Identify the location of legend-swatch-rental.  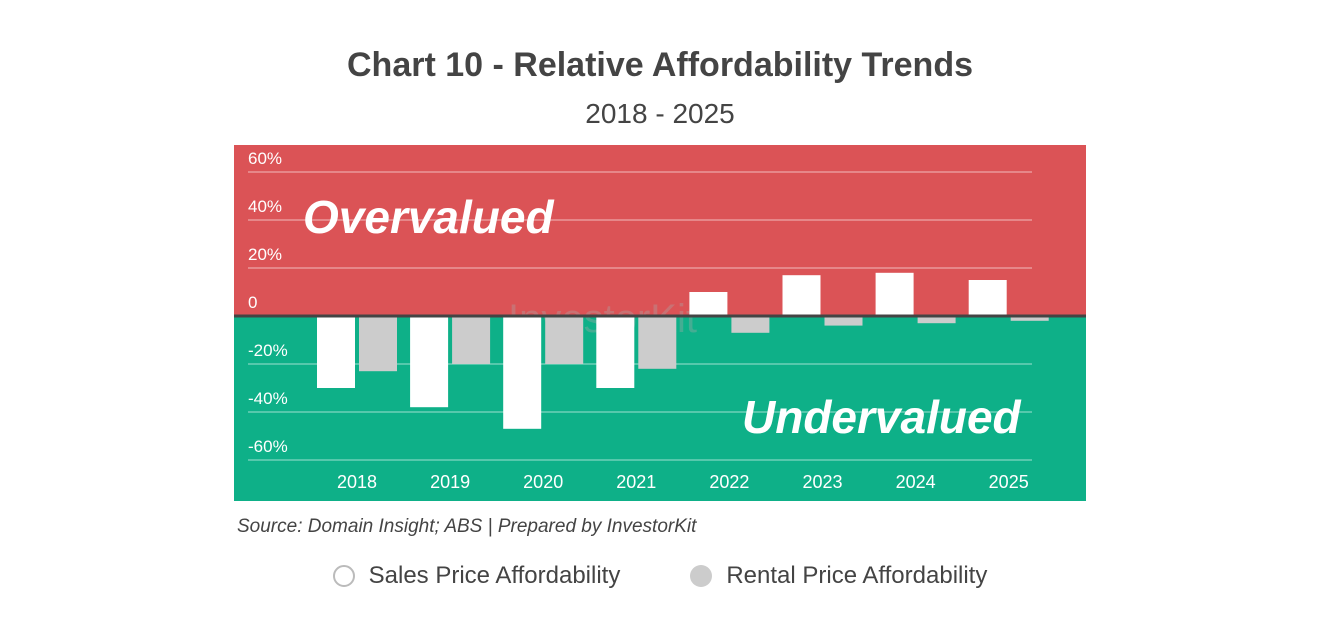
(701, 576).